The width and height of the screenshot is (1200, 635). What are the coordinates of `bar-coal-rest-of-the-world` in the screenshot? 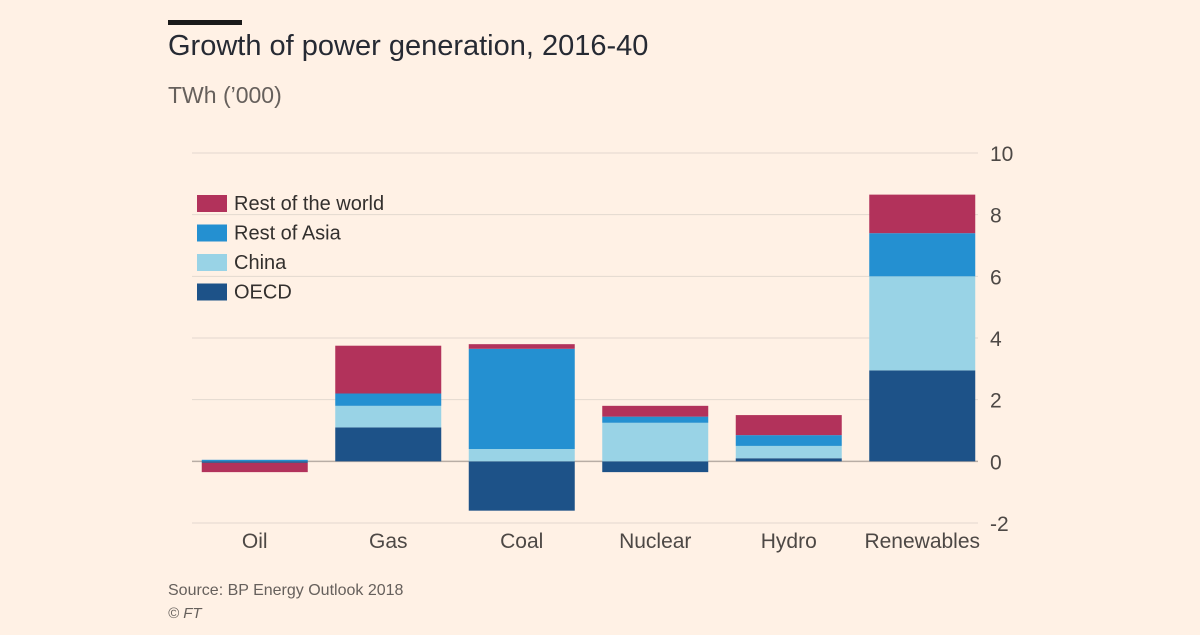 It's located at (521, 346).